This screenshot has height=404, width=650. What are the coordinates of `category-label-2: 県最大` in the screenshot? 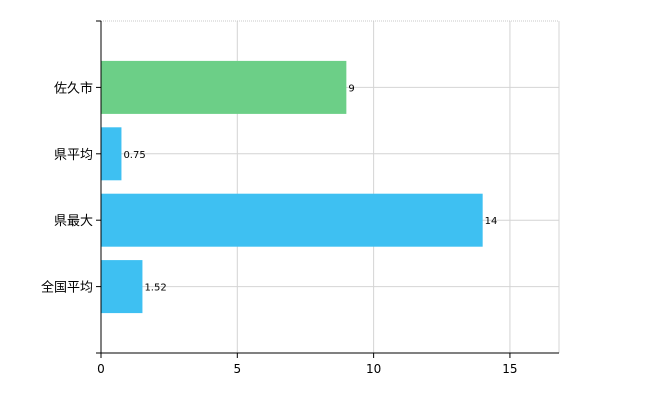 It's located at (73, 221).